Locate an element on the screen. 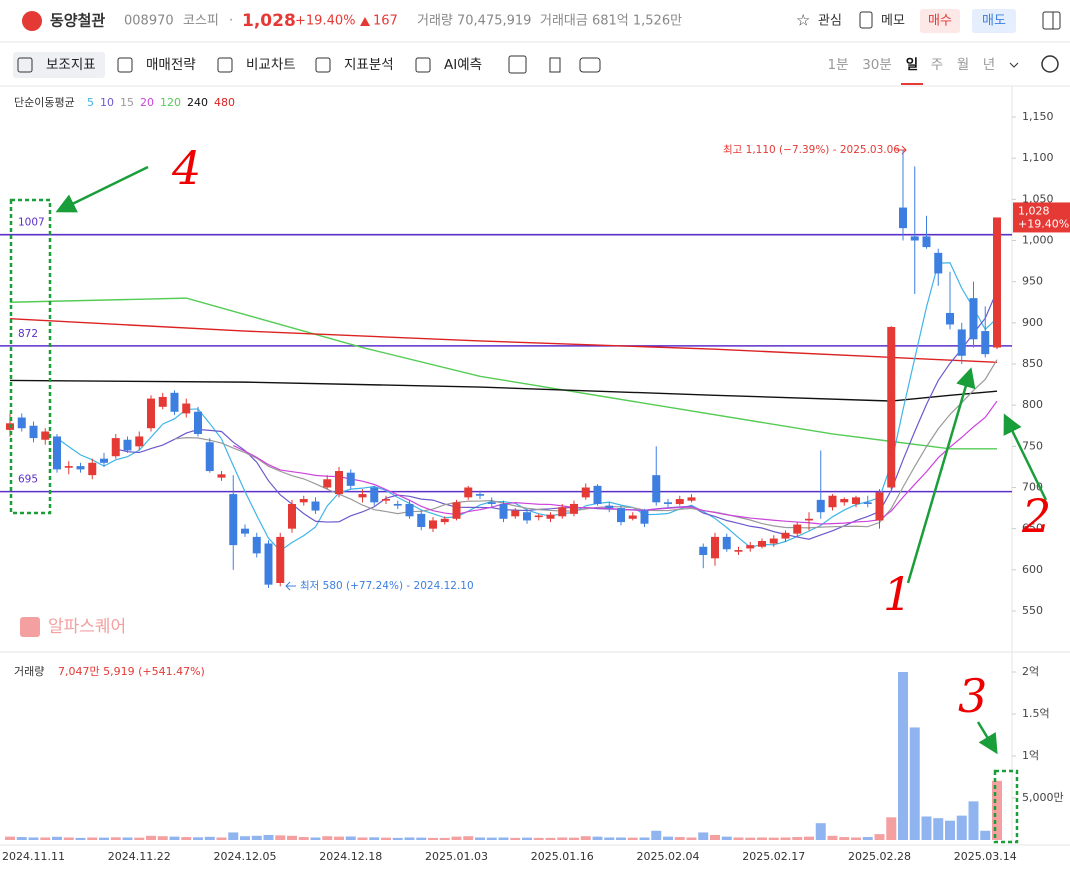  y-tick-label: 1,150 is located at coordinates (1038, 116).